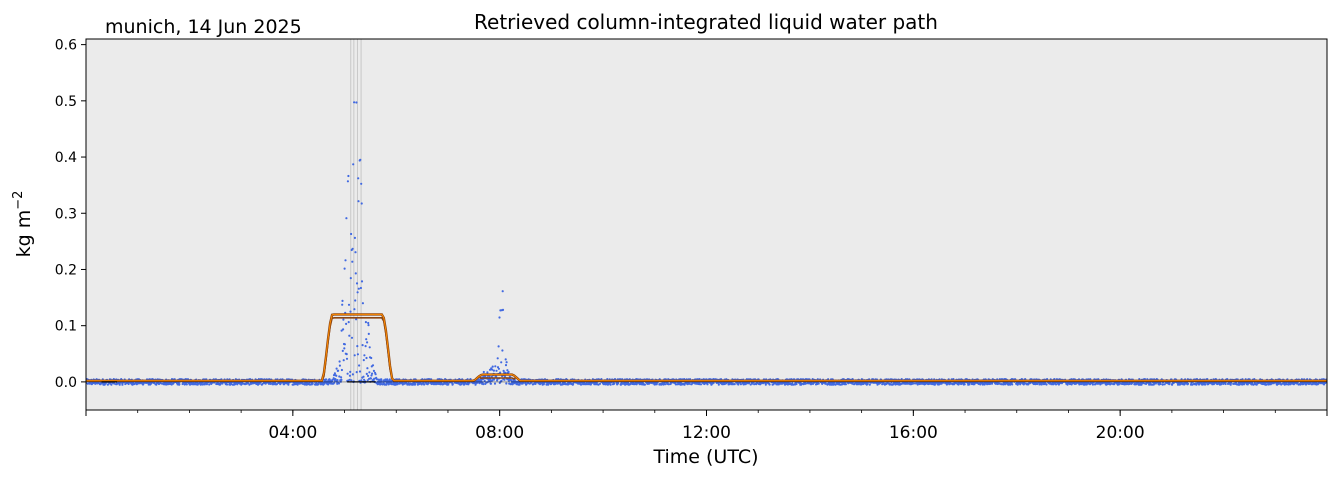  I want to click on y-axis-label-base: kg m, so click(24, 234).